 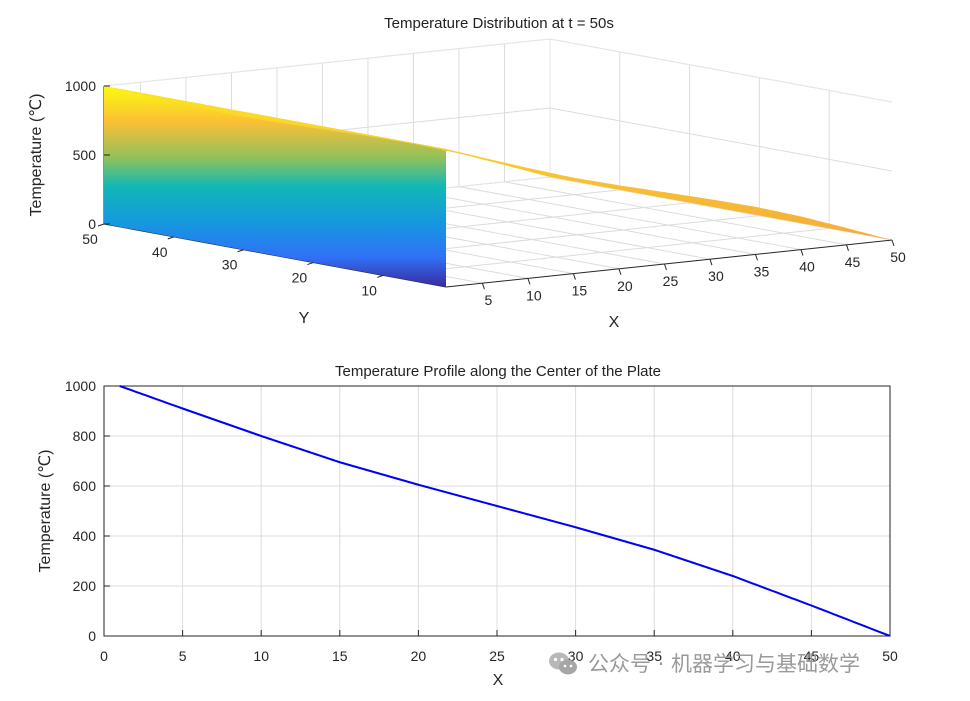 What do you see at coordinates (419, 656) in the screenshot?
I see `profile-x-tick-label: 20` at bounding box center [419, 656].